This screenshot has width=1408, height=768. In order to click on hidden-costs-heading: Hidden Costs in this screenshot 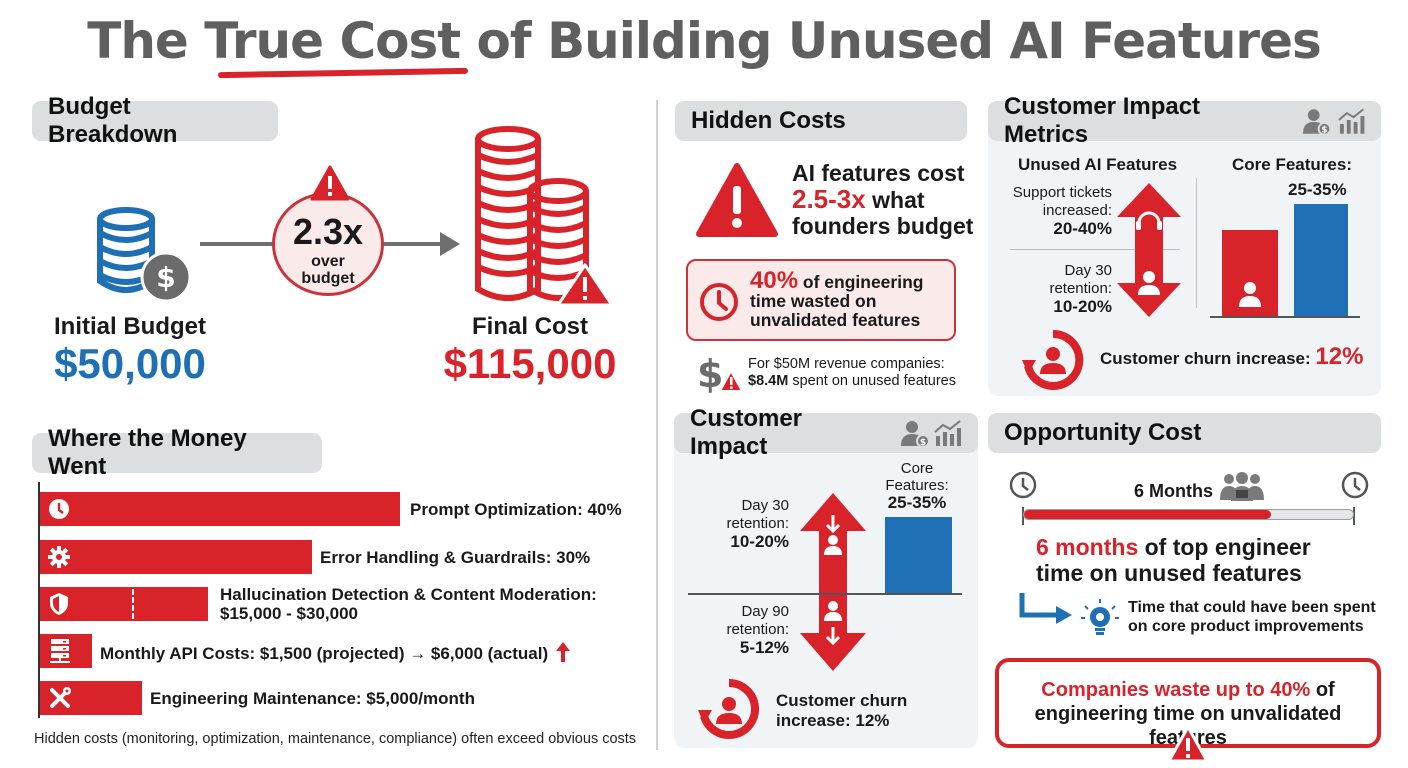, I will do `click(821, 121)`.